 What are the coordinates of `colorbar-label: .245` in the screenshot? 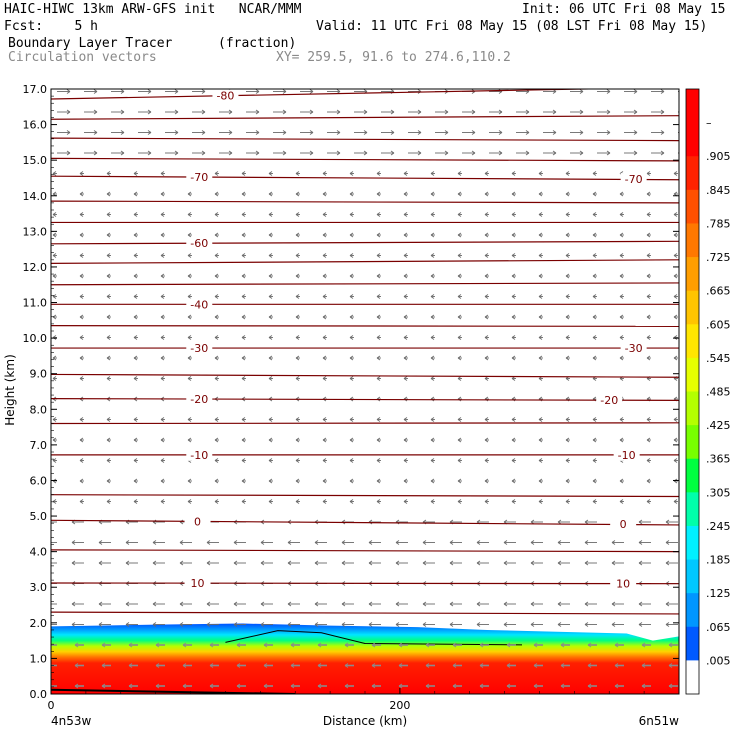 It's located at (718, 526).